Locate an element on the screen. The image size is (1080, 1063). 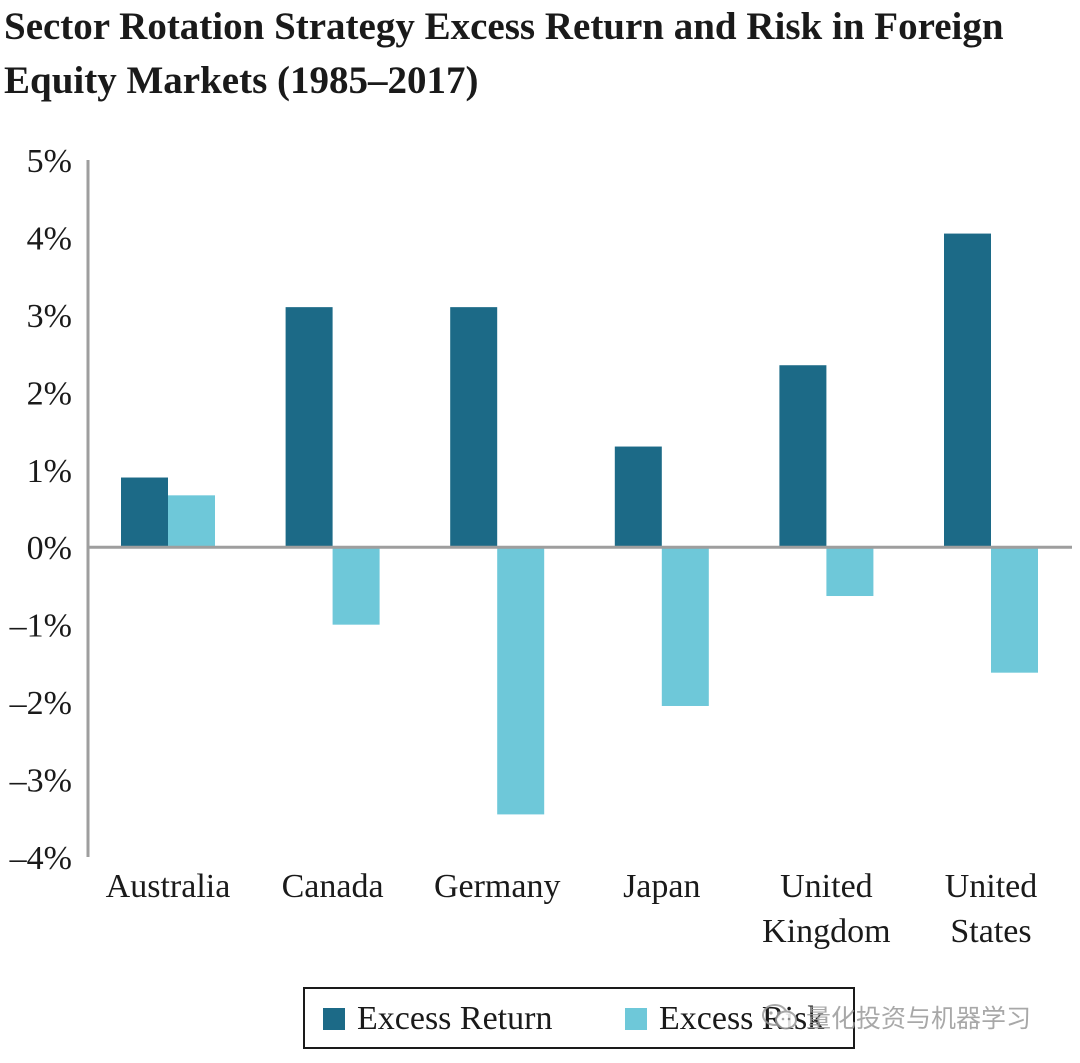
bar-excess-risk-united-kingdom is located at coordinates (850, 572).